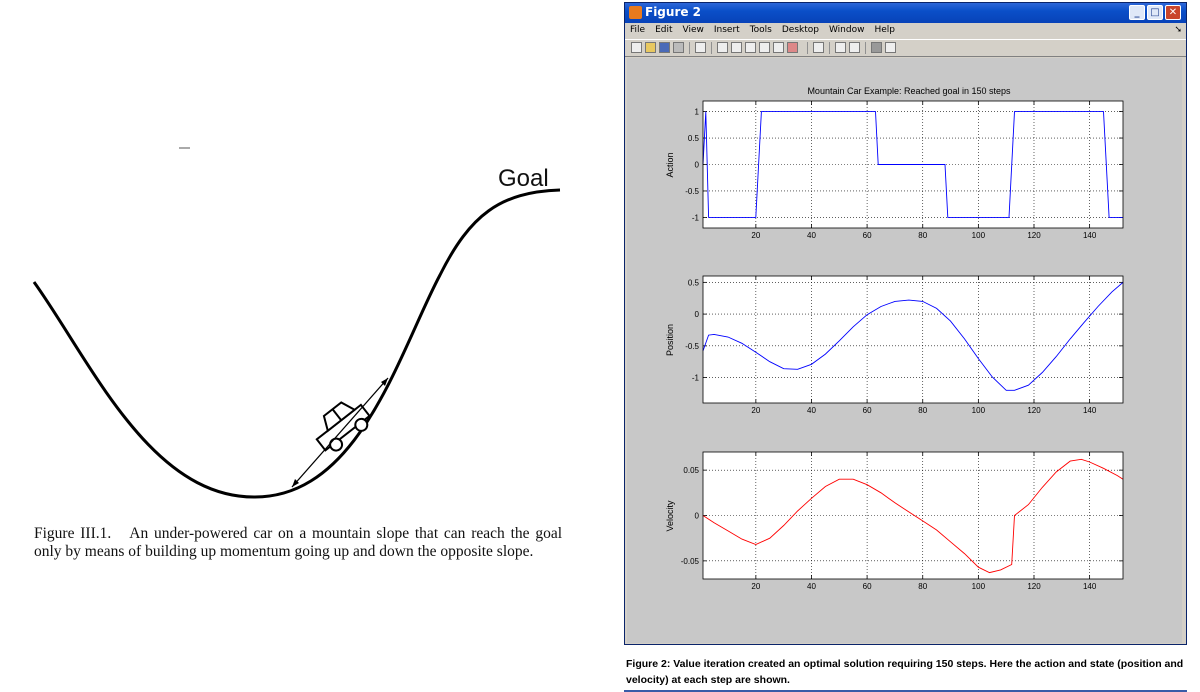  What do you see at coordinates (690, 561) in the screenshot?
I see `y-tick-label: -0.05` at bounding box center [690, 561].